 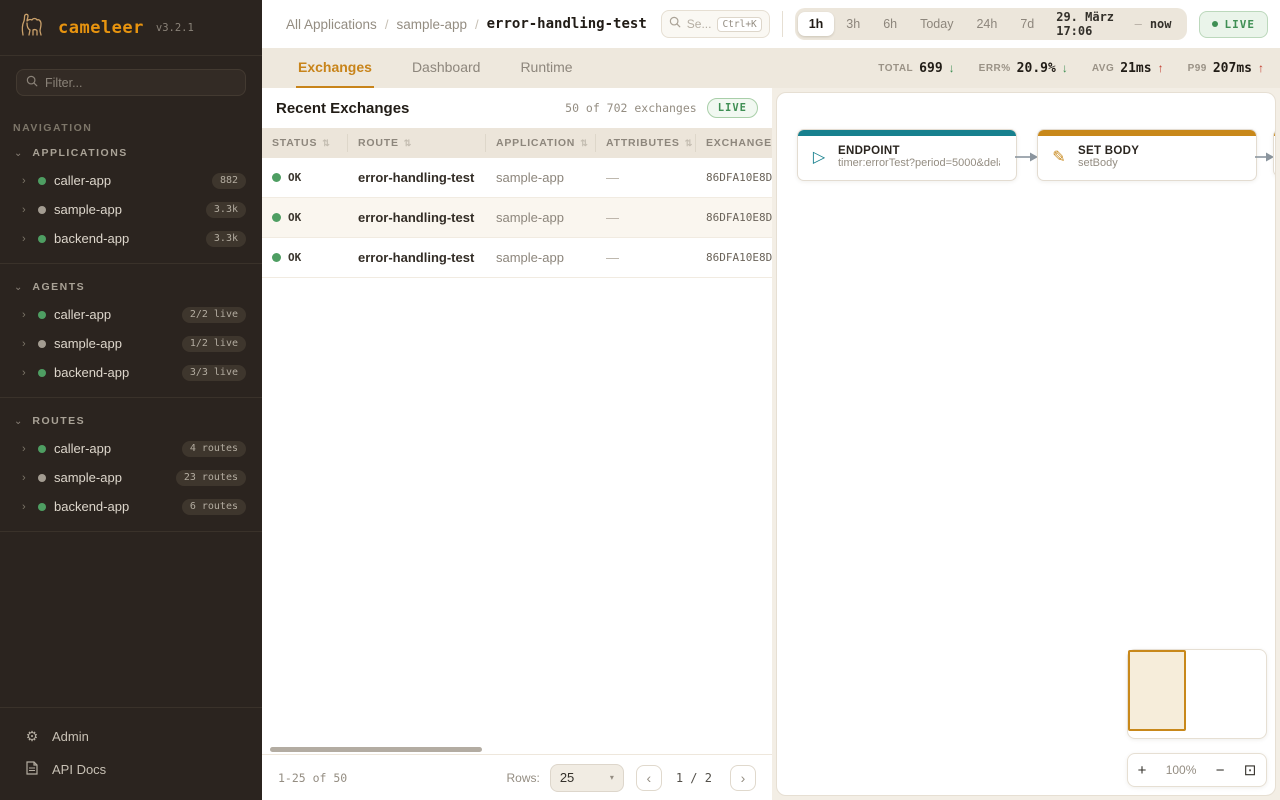 What do you see at coordinates (1027, 24) in the screenshot?
I see `time-range-7d: 7d` at bounding box center [1027, 24].